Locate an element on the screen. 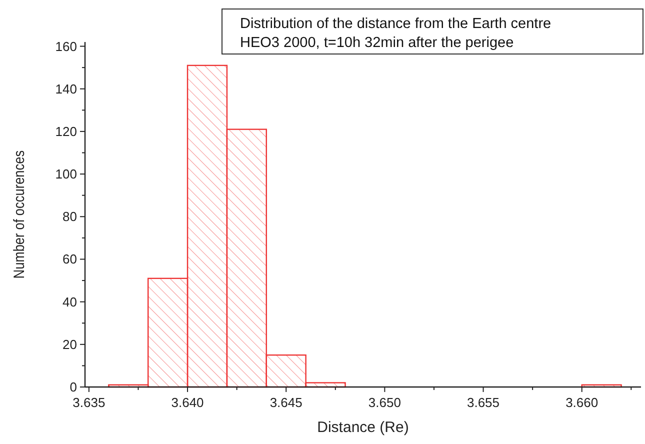  y-tick-label: 0 is located at coordinates (73, 387).